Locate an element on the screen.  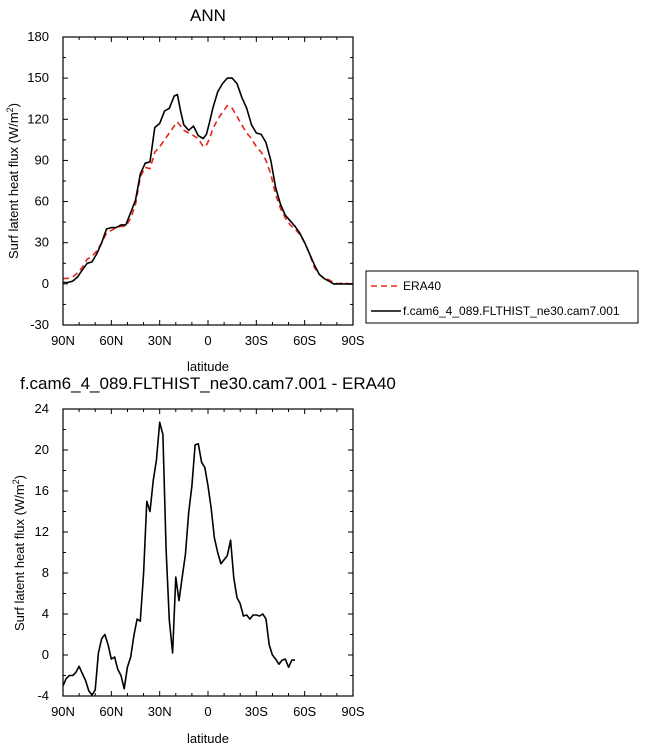
y-tick-label: 180 is located at coordinates (38, 36).